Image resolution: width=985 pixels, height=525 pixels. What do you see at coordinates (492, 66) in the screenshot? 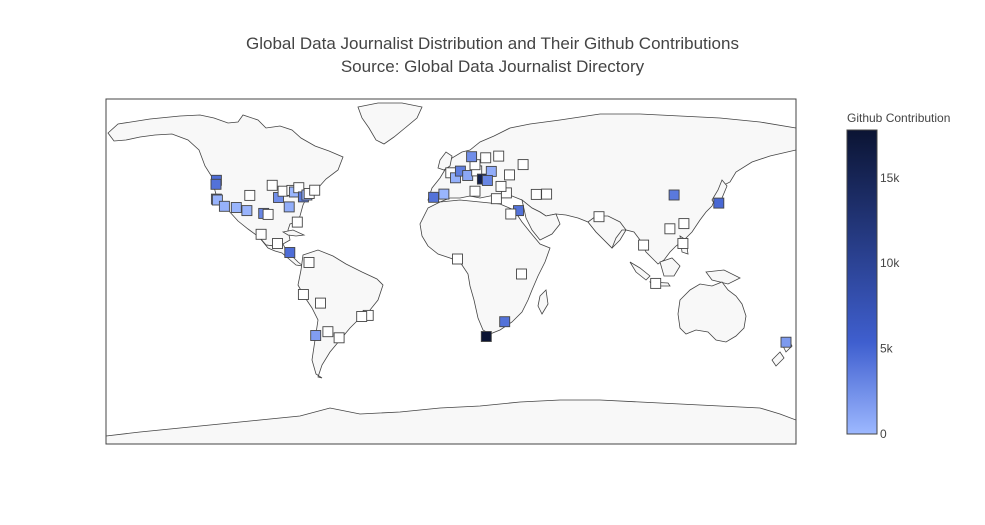
I see `chart-subtitle: Source: Global Data Journalist Directory` at bounding box center [492, 66].